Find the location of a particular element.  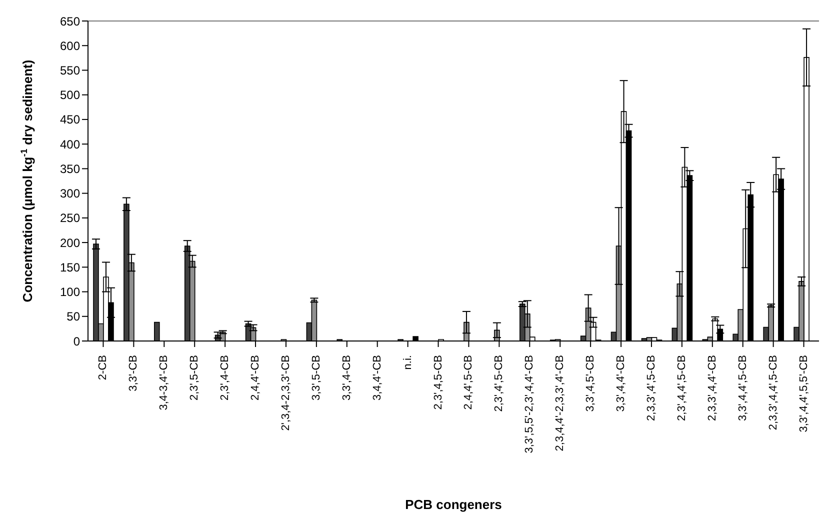

x-tick-label: 3,3',5-CB is located at coordinates (316, 378).